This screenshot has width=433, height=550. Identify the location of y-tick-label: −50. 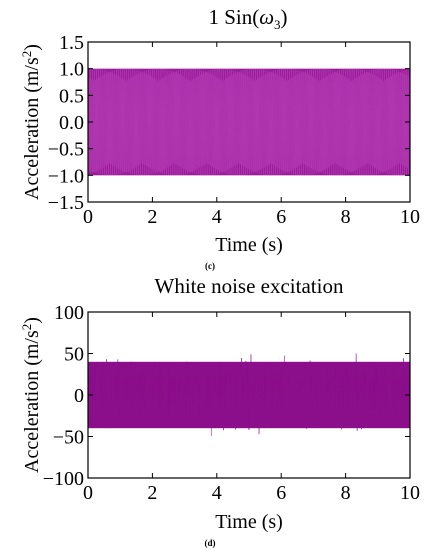
(68, 438).